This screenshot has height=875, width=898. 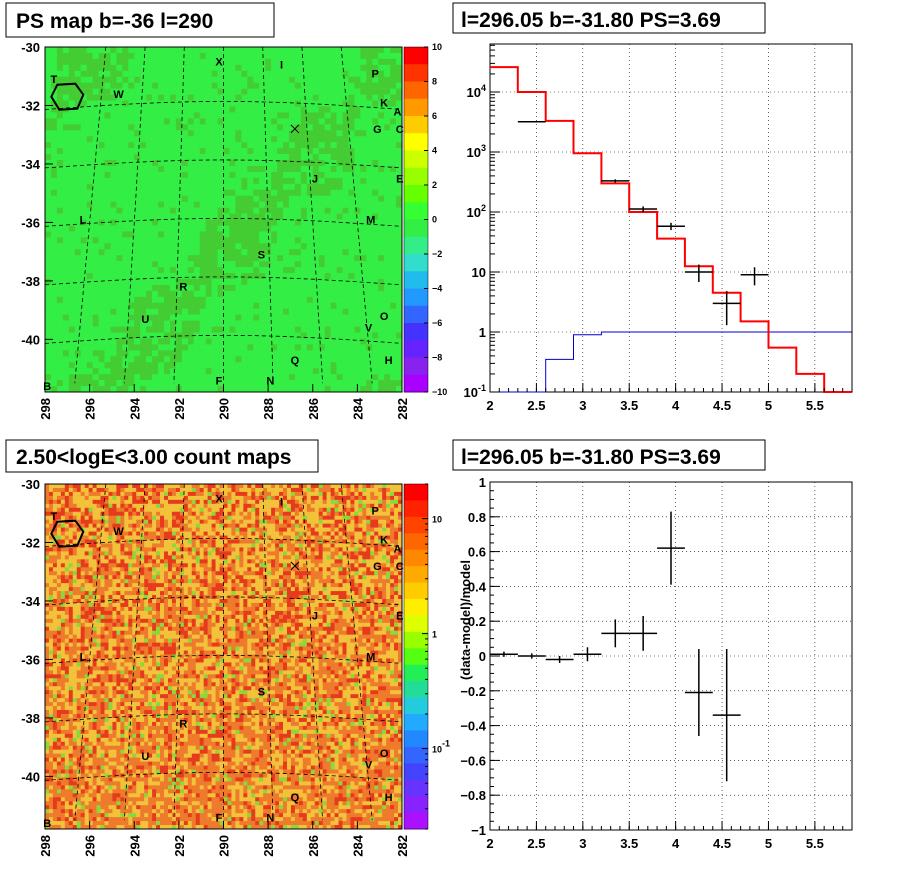 I want to click on x-tick-label: 296, so click(x=90, y=409).